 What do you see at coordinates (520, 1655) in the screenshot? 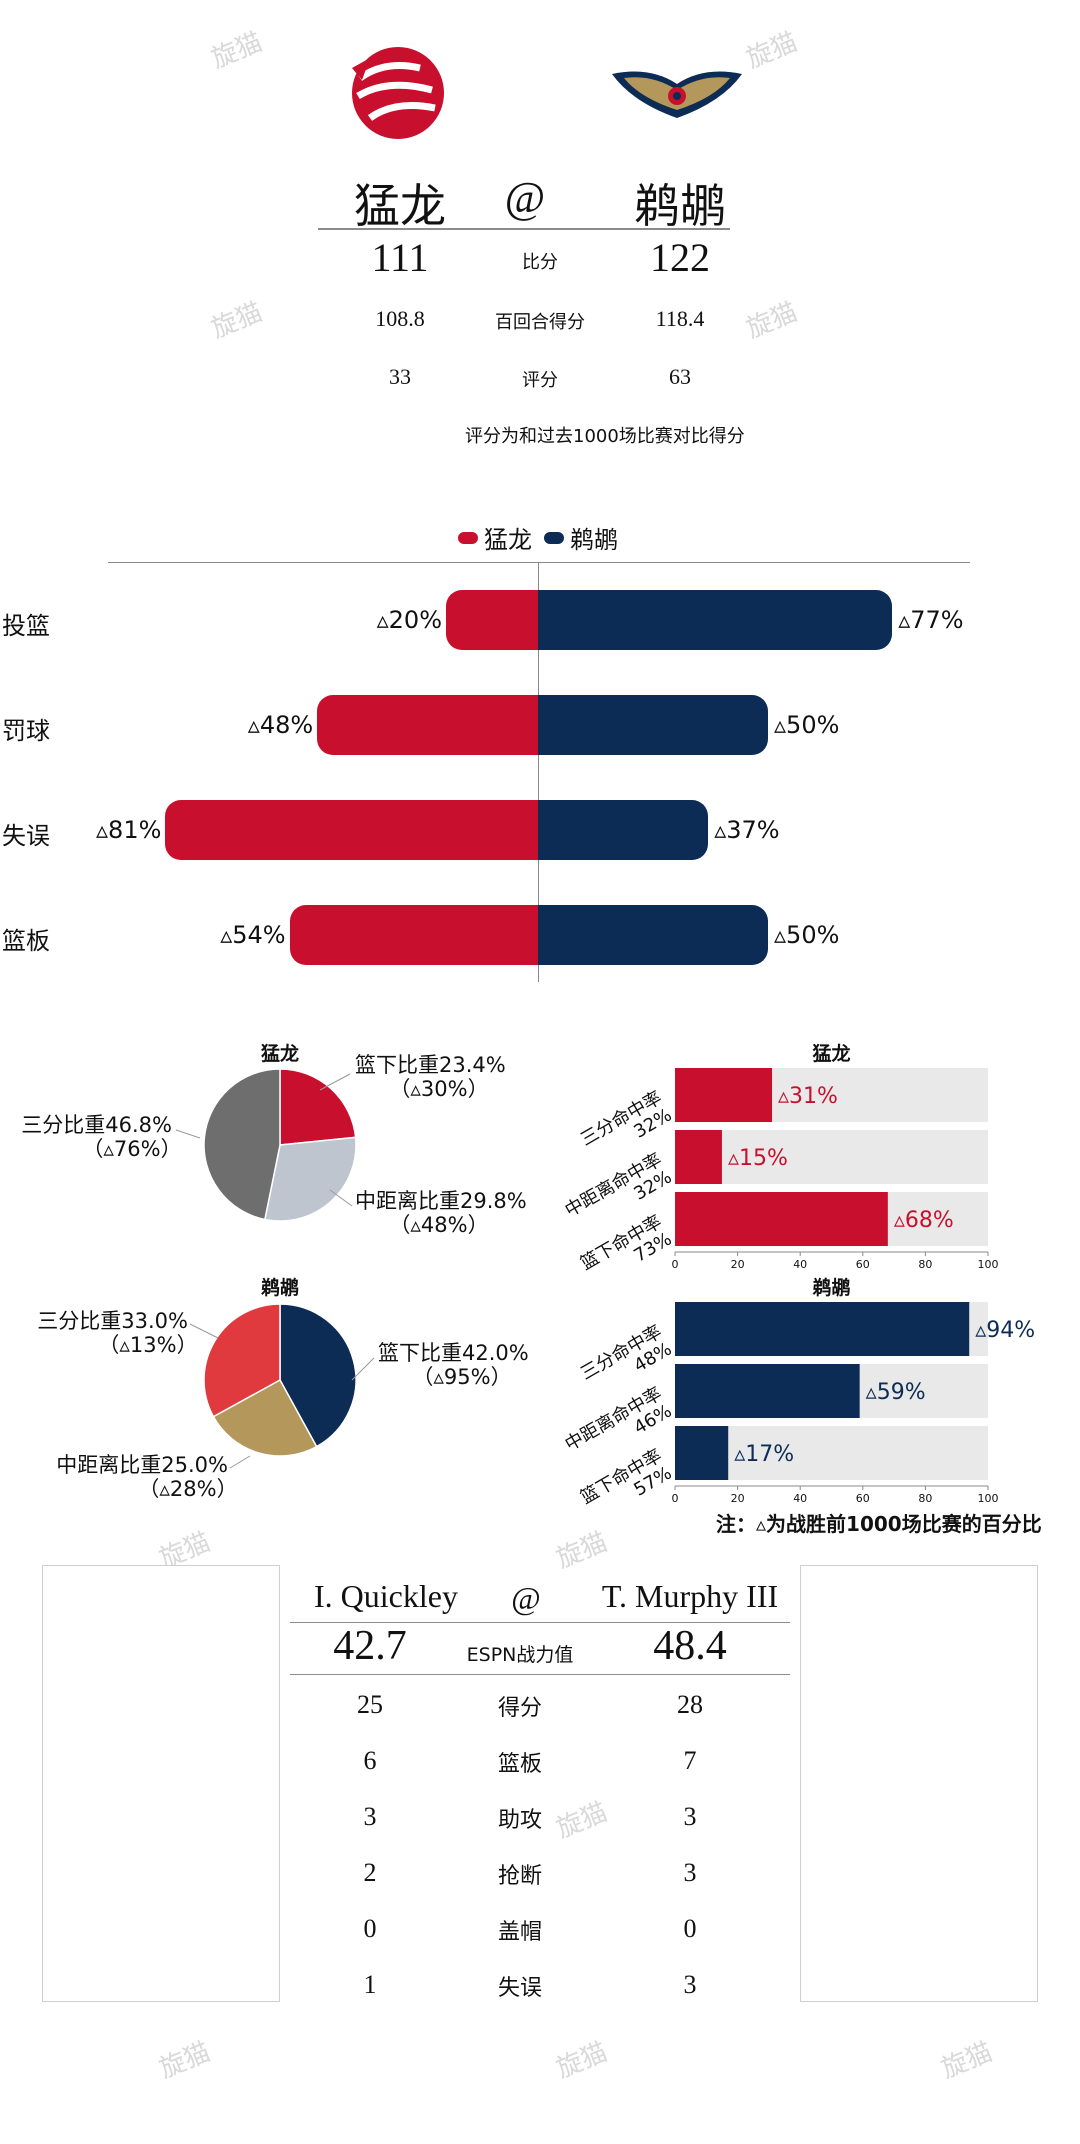
I see `espn-rating-label: ESPN战力值` at bounding box center [520, 1655].